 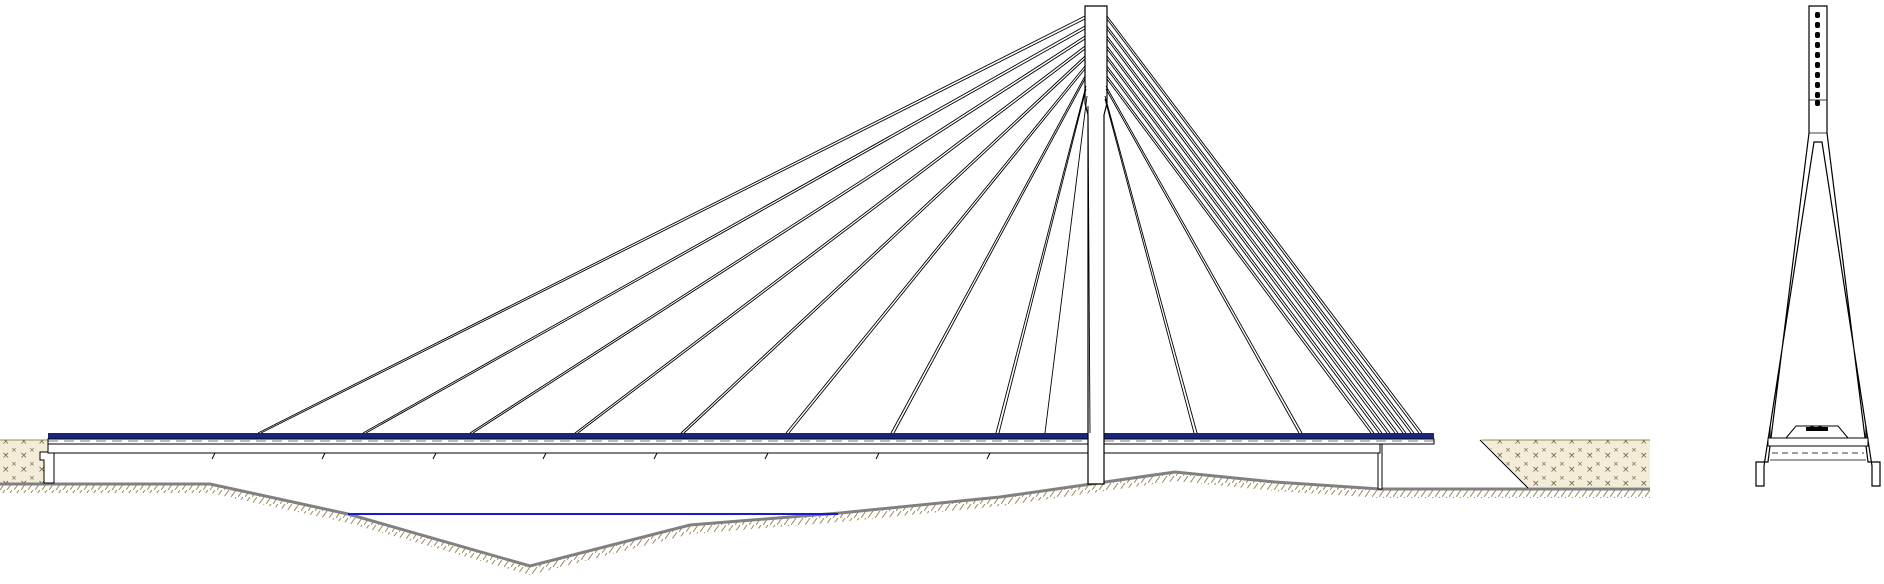 I want to click on right-slope-line, so click(x=1504, y=464).